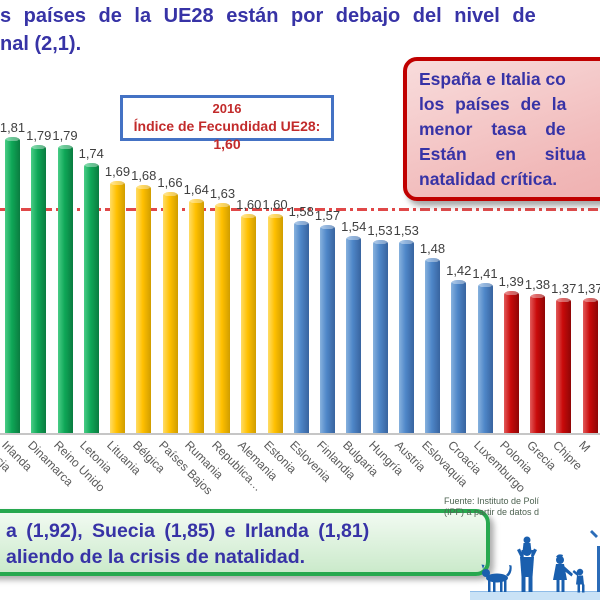 The image size is (600, 600). What do you see at coordinates (327, 215) in the screenshot?
I see `bar-value-label: 1,57` at bounding box center [327, 215].